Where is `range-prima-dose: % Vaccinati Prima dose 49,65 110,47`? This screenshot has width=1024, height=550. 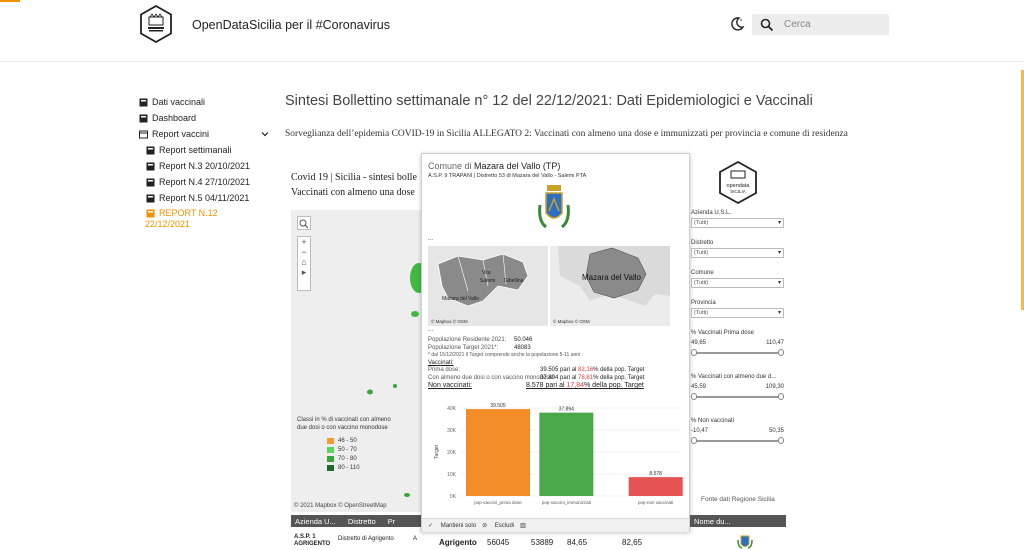 range-prima-dose: % Vaccinati Prima dose 49,65 110,47 is located at coordinates (737, 345).